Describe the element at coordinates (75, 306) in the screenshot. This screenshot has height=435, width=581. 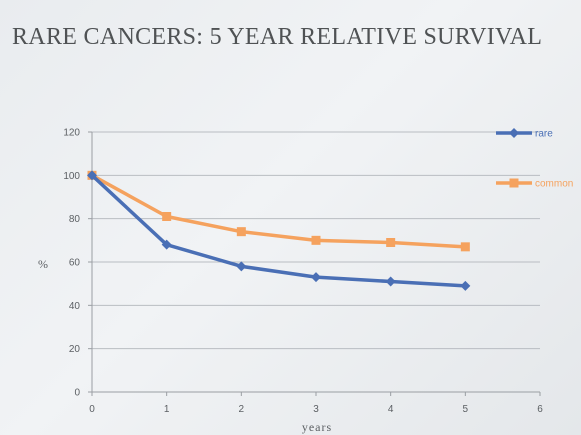
I see `y-tick-label: 40` at that location.